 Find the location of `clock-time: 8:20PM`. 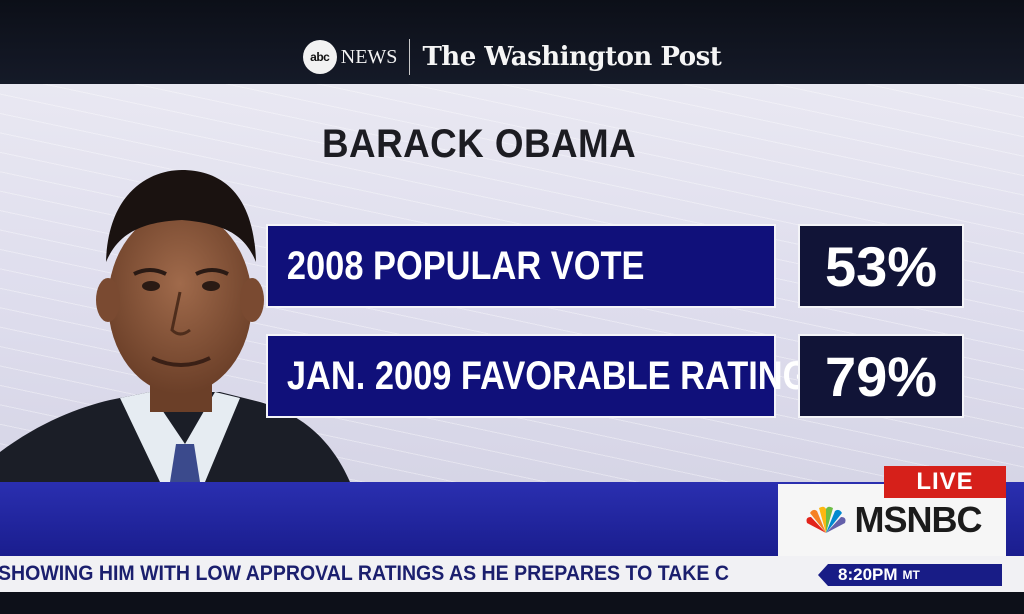

clock-time: 8:20PM is located at coordinates (868, 574).